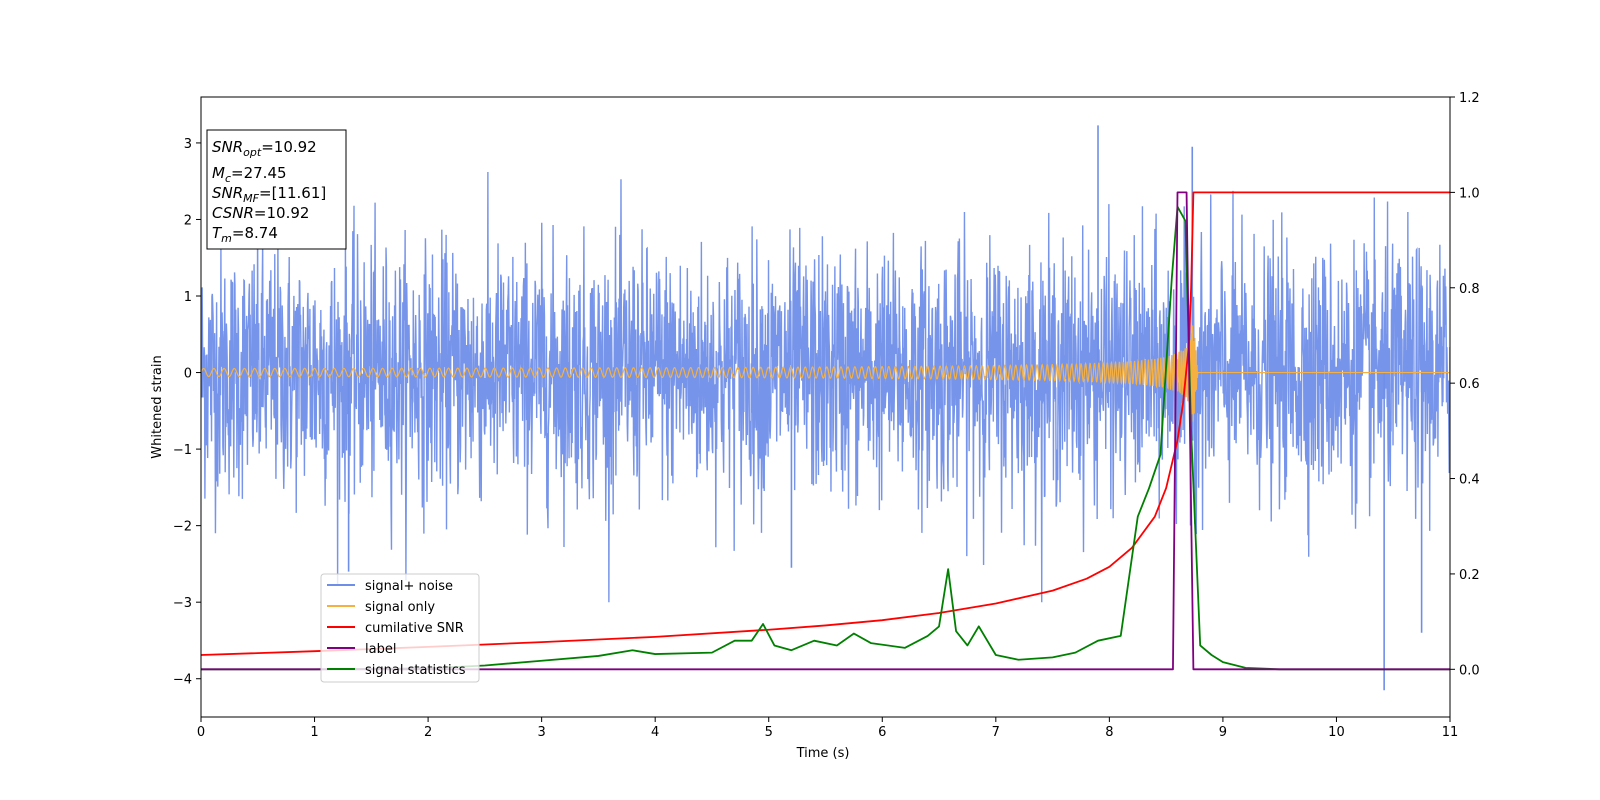  I want to click on x-axis: 0 1 2 3 4 5 6 7 8 9 10 11, so click(827, 728).